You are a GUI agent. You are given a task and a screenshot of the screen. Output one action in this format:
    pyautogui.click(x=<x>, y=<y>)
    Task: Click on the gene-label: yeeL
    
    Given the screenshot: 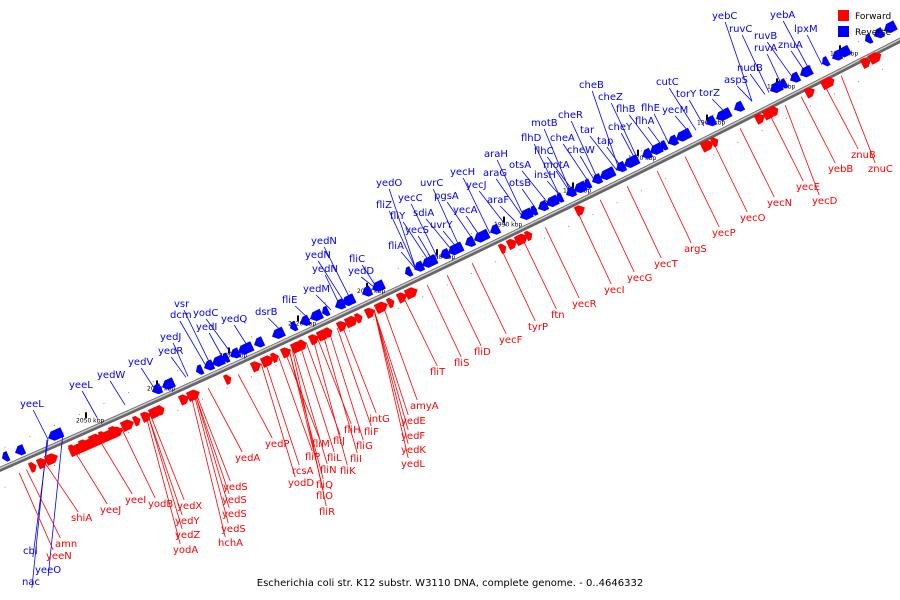 What is the action you would take?
    pyautogui.click(x=81, y=385)
    